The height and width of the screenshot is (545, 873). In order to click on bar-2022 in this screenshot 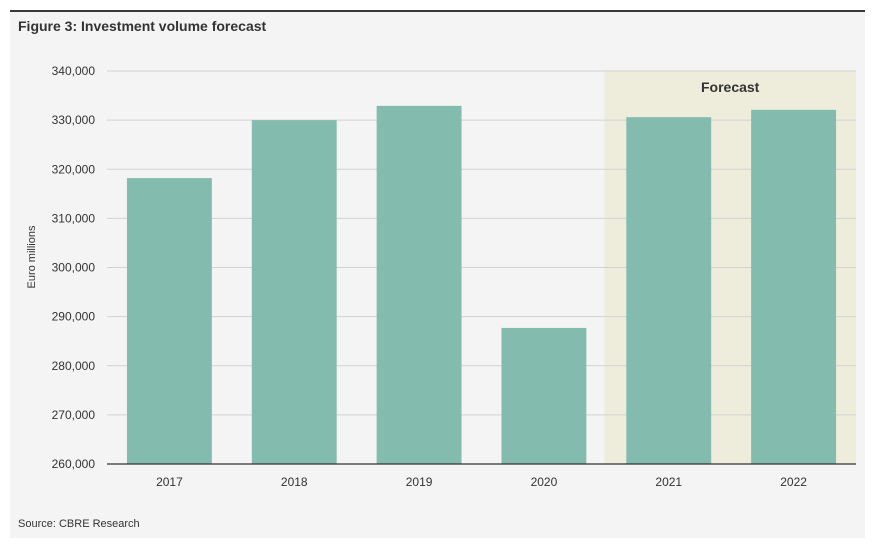, I will do `click(794, 286)`.